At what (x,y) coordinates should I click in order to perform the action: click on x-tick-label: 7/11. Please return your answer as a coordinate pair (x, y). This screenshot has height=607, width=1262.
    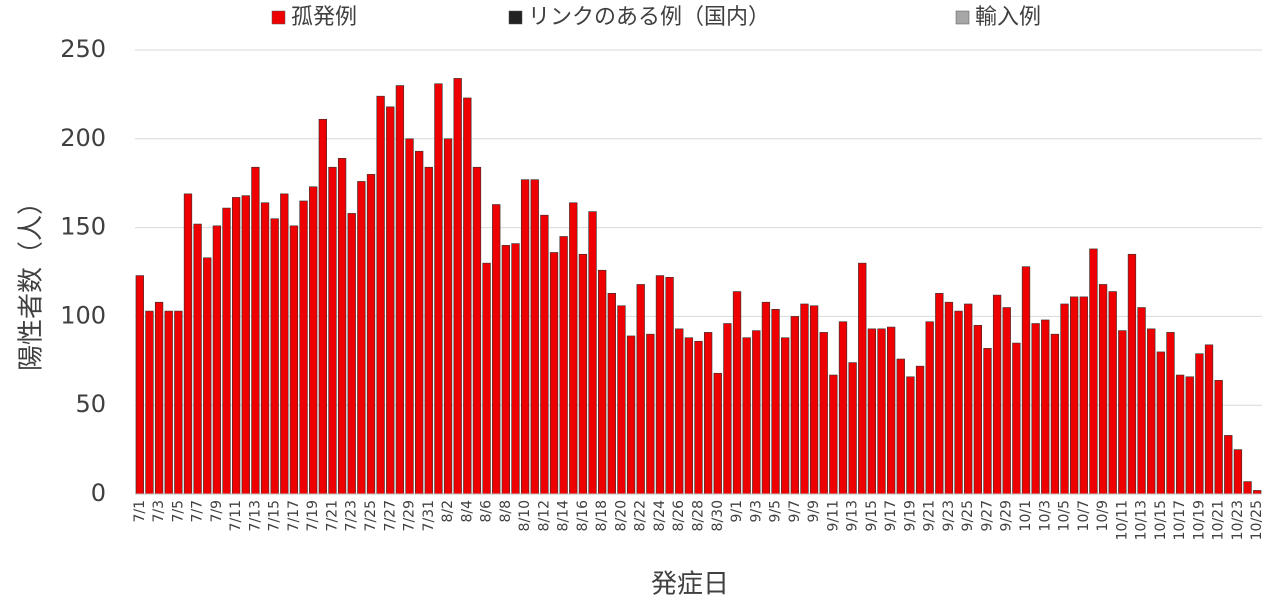
    Looking at the image, I should click on (236, 515).